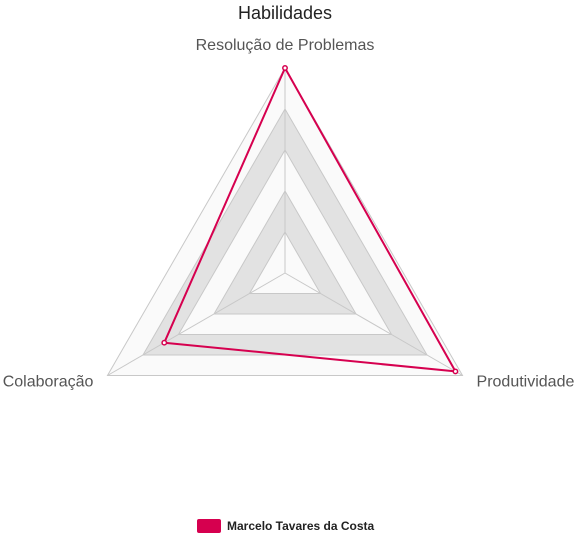  What do you see at coordinates (285, 45) in the screenshot?
I see `axis-label-0: Resolução de Problemas` at bounding box center [285, 45].